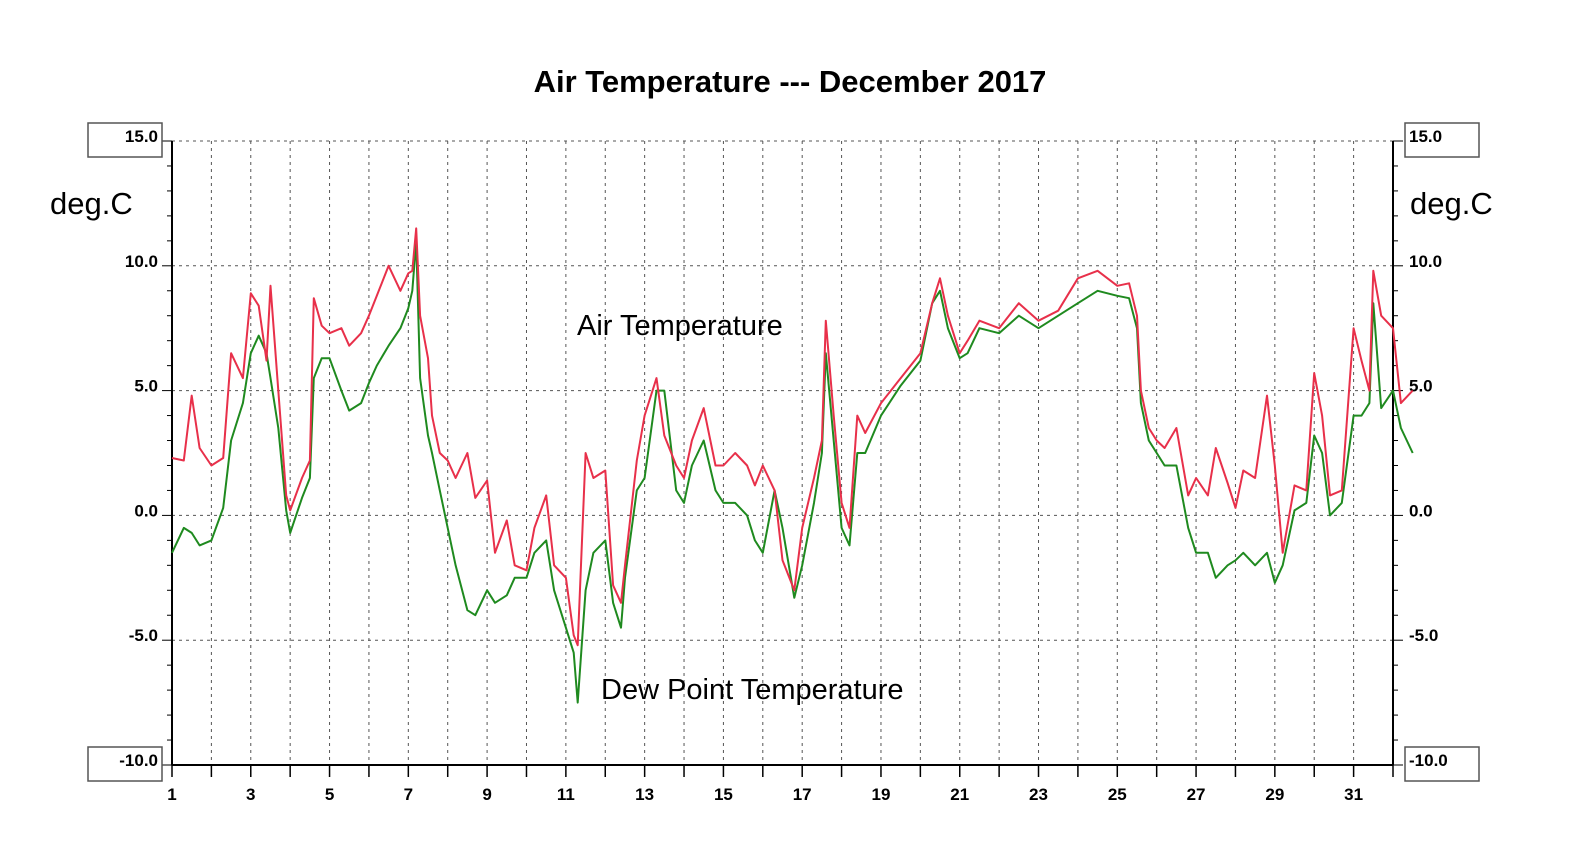 This screenshot has height=846, width=1587. What do you see at coordinates (723, 794) in the screenshot?
I see `x-tick-label-15: 15` at bounding box center [723, 794].